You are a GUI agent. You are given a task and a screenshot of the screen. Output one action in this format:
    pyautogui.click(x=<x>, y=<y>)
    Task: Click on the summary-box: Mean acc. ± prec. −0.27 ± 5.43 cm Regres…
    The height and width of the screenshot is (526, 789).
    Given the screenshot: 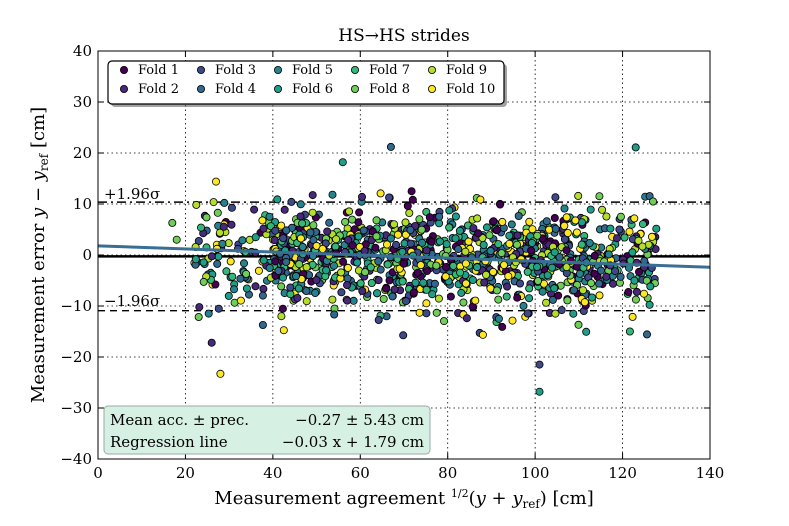 What is the action you would take?
    pyautogui.click(x=267, y=430)
    